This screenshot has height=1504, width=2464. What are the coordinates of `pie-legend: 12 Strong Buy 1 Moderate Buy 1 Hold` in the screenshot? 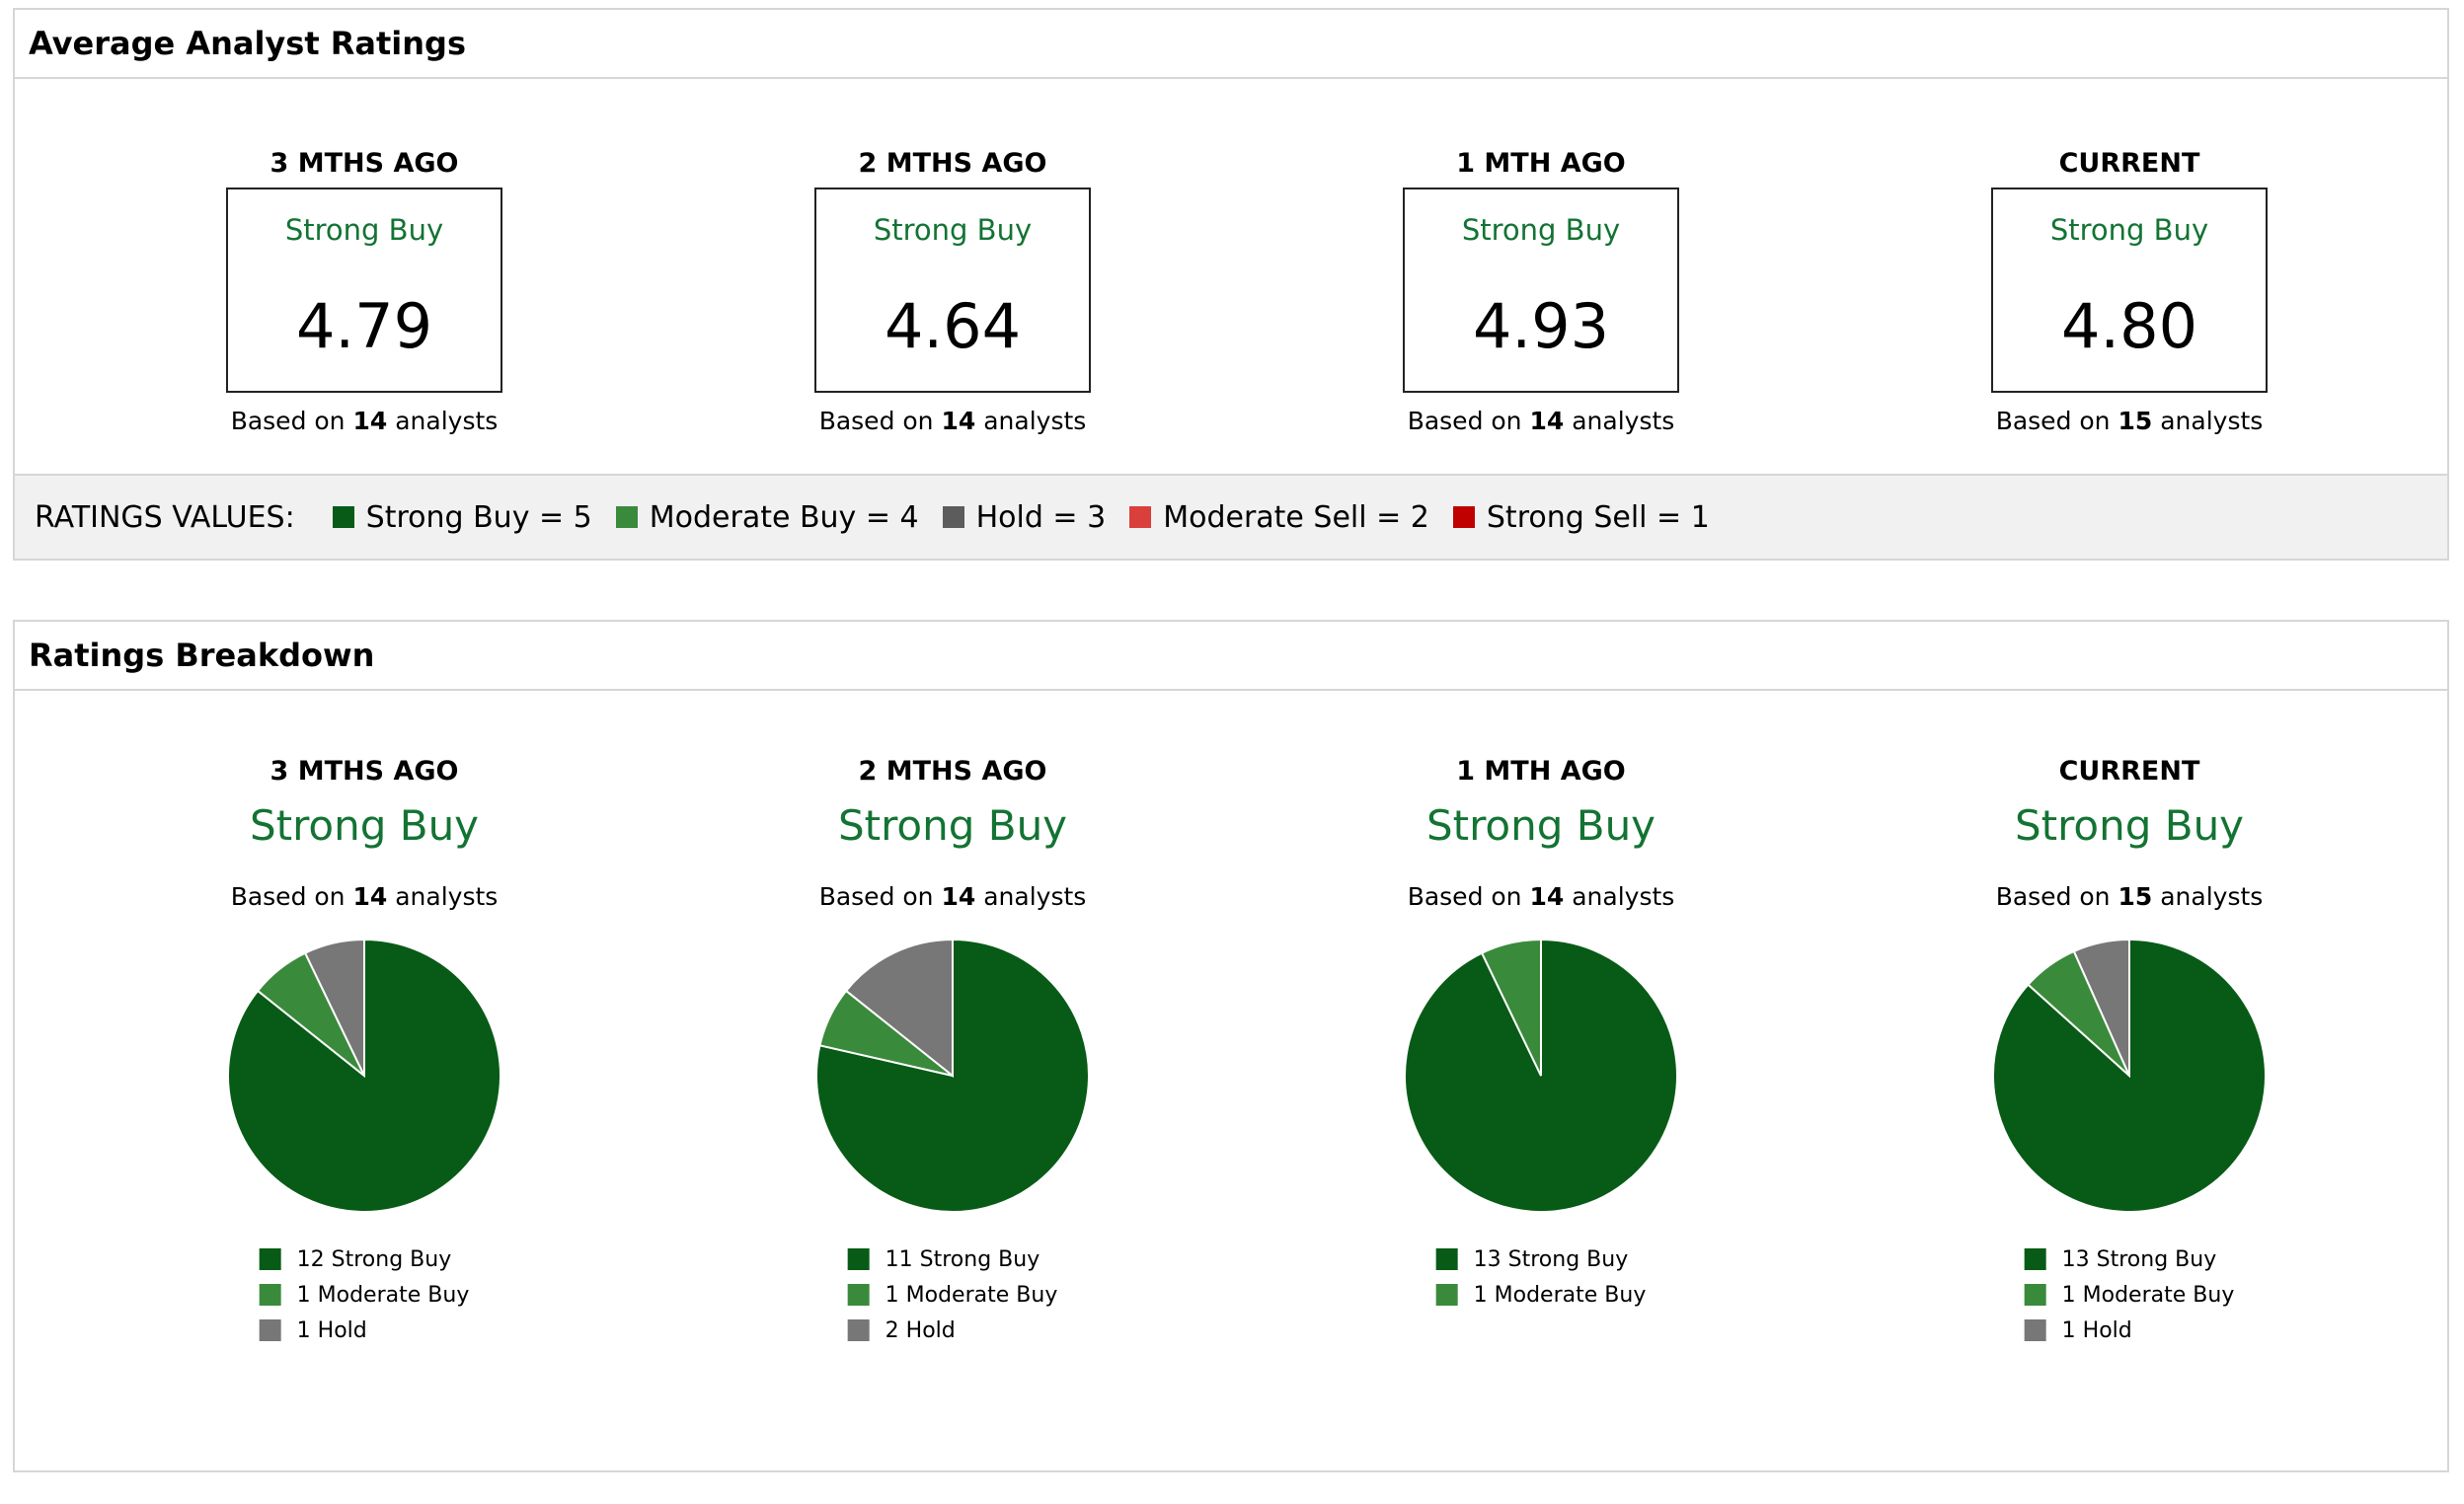 It's located at (364, 1294).